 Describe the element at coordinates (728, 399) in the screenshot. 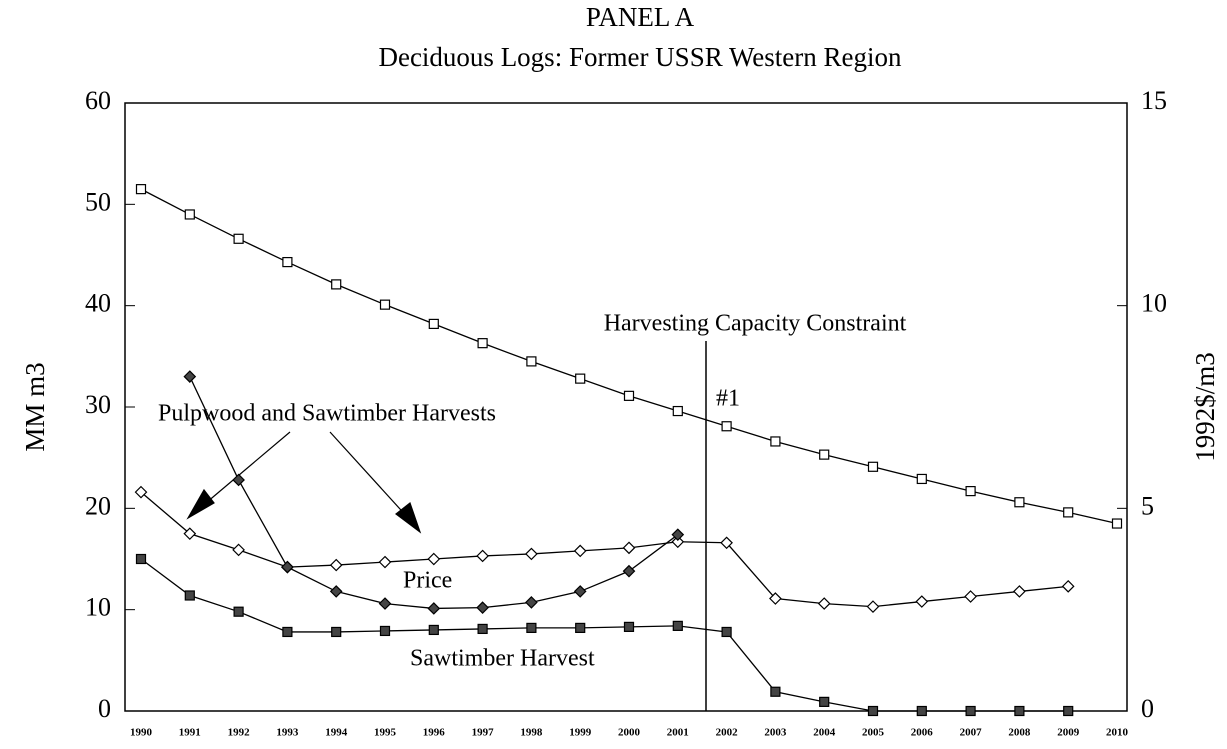

I see `annotation: #1` at that location.